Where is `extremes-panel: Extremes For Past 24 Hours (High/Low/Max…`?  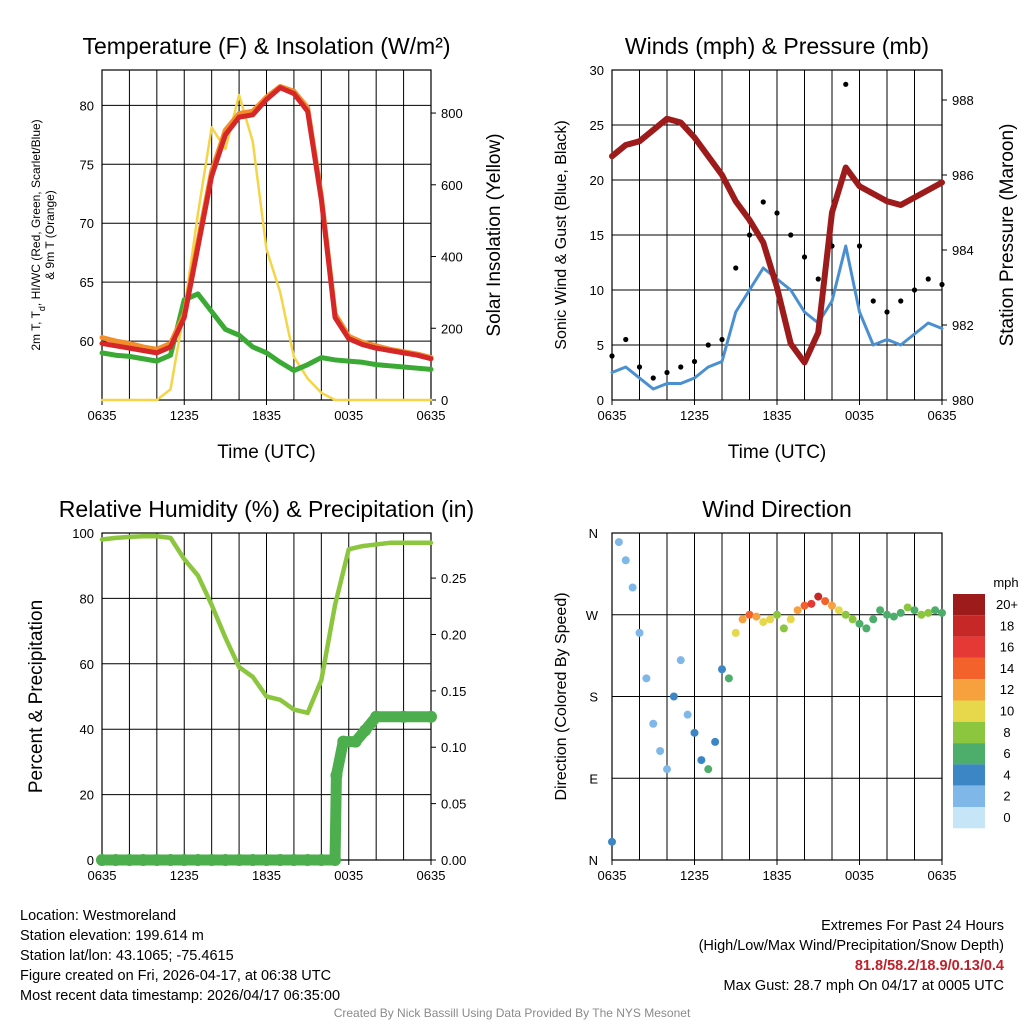
extremes-panel: Extremes For Past 24 Hours (High/Low/Max… is located at coordinates (851, 956).